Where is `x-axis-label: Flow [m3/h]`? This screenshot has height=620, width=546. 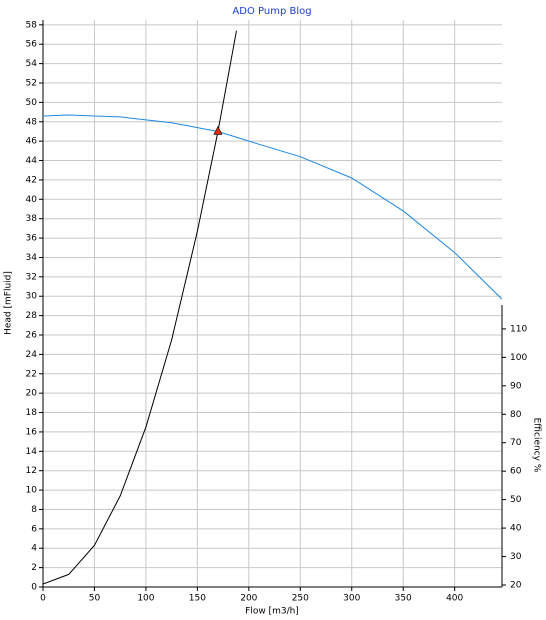
x-axis-label: Flow [m3/h] is located at coordinates (272, 612).